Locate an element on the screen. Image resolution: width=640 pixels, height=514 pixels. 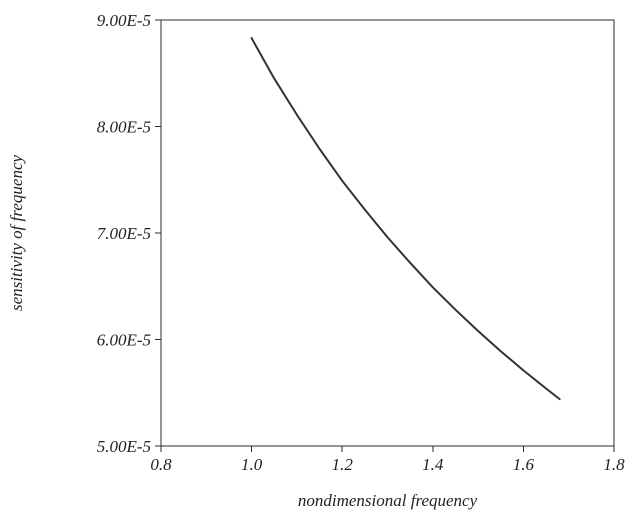
y-tick-label: 8.00E-5 is located at coordinates (124, 127).